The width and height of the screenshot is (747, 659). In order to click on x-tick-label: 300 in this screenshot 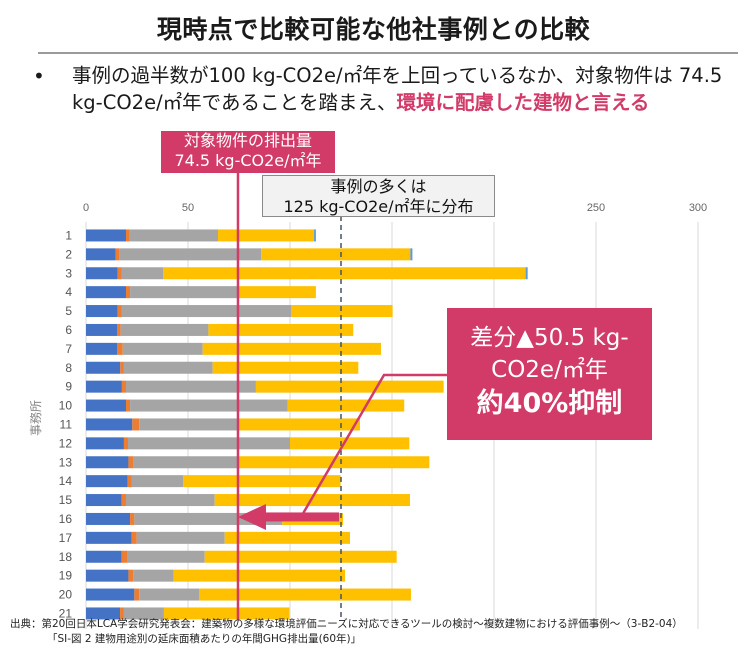, I will do `click(698, 208)`.